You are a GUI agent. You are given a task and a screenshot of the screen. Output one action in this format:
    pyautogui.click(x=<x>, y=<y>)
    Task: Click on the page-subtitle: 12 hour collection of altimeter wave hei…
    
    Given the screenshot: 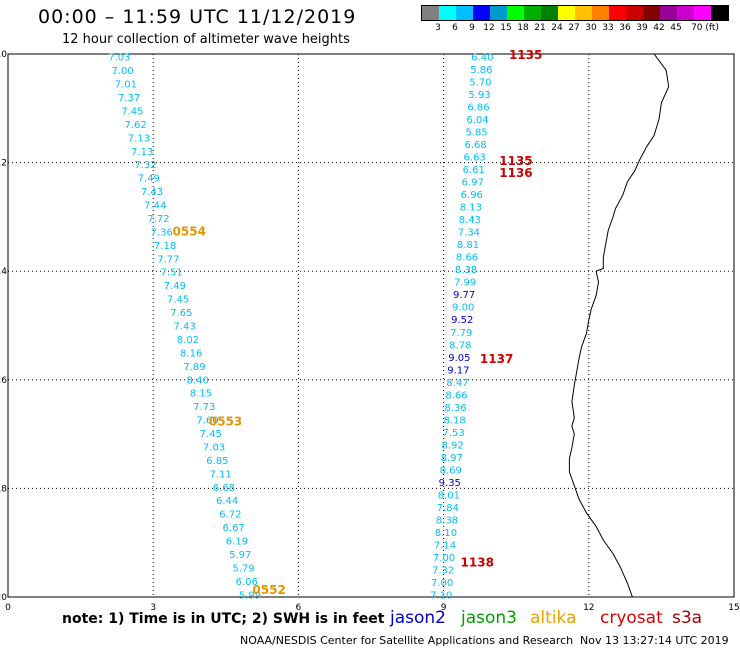 What is the action you would take?
    pyautogui.click(x=206, y=39)
    